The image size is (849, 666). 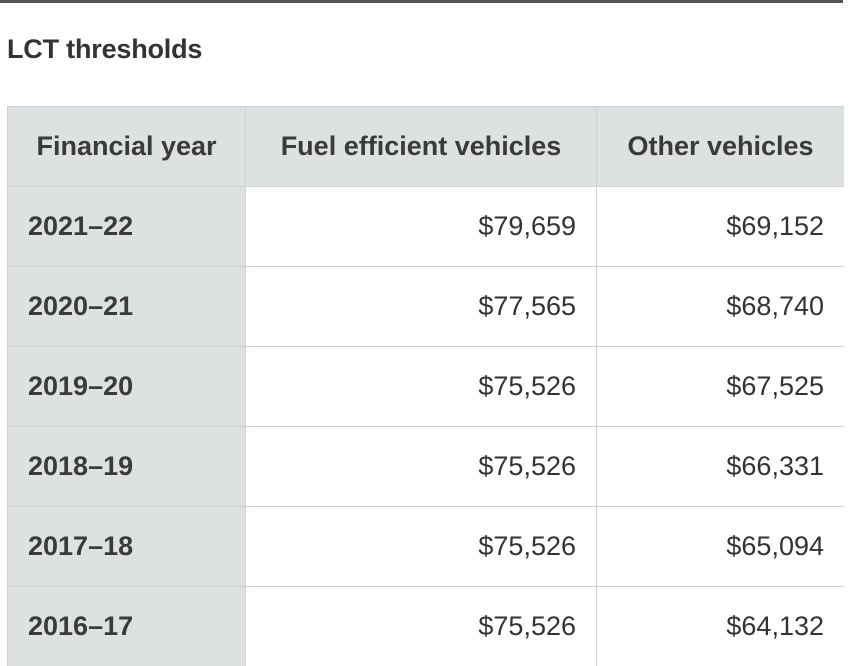 What do you see at coordinates (421, 307) in the screenshot?
I see `fuel-efficient-threshold-cell: $77,565` at bounding box center [421, 307].